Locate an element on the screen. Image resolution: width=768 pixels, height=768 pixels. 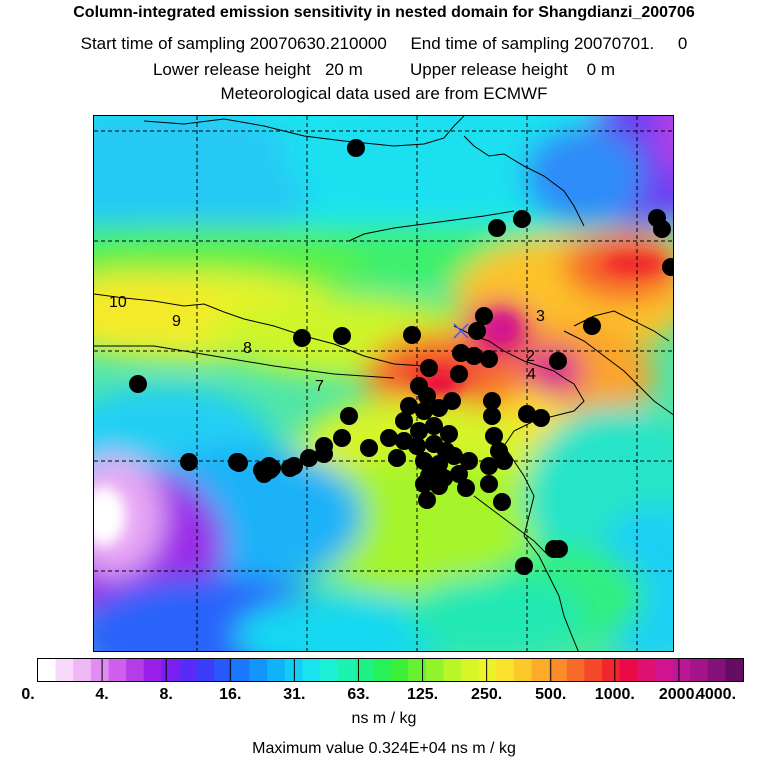
colorbar-tick-label: 2000. is located at coordinates (678, 694).